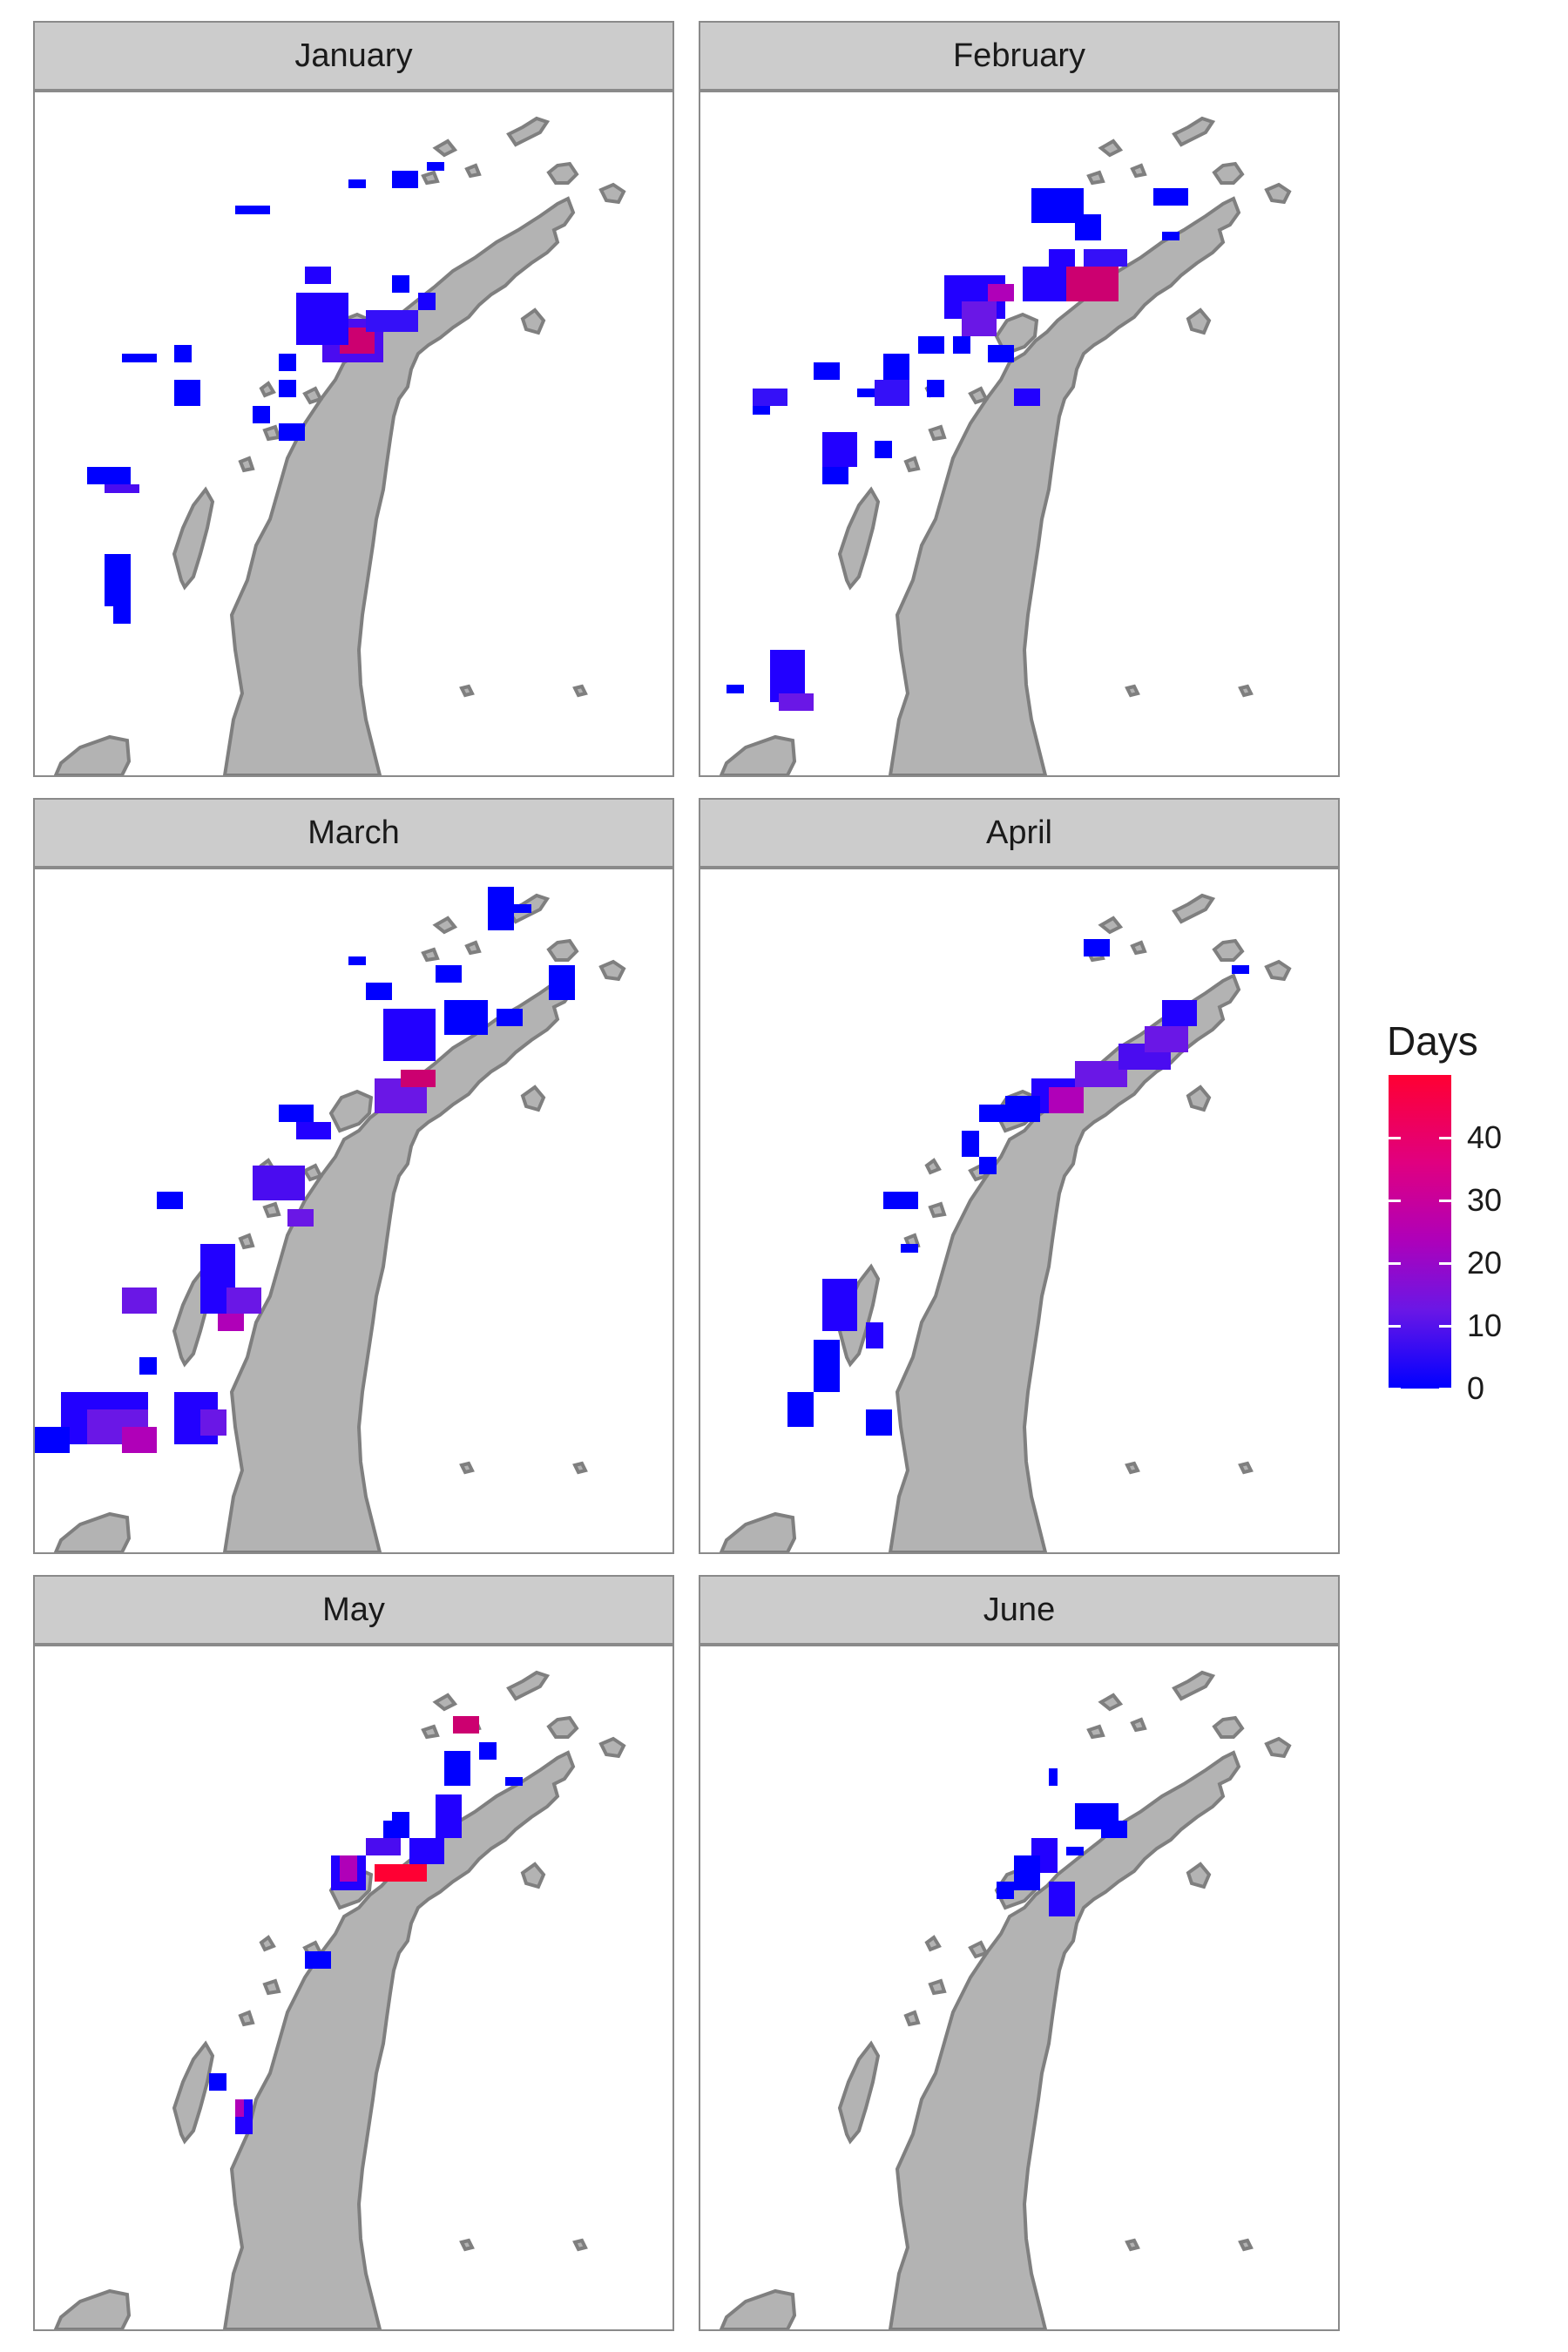 The width and height of the screenshot is (1568, 2352). I want to click on facet-may: May, so click(353, 1953).